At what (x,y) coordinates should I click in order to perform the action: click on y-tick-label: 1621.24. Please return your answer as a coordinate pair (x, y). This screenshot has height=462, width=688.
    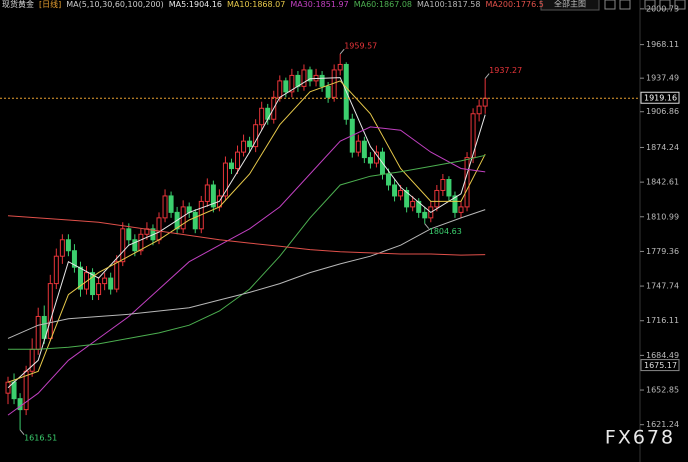
    Looking at the image, I should click on (662, 424).